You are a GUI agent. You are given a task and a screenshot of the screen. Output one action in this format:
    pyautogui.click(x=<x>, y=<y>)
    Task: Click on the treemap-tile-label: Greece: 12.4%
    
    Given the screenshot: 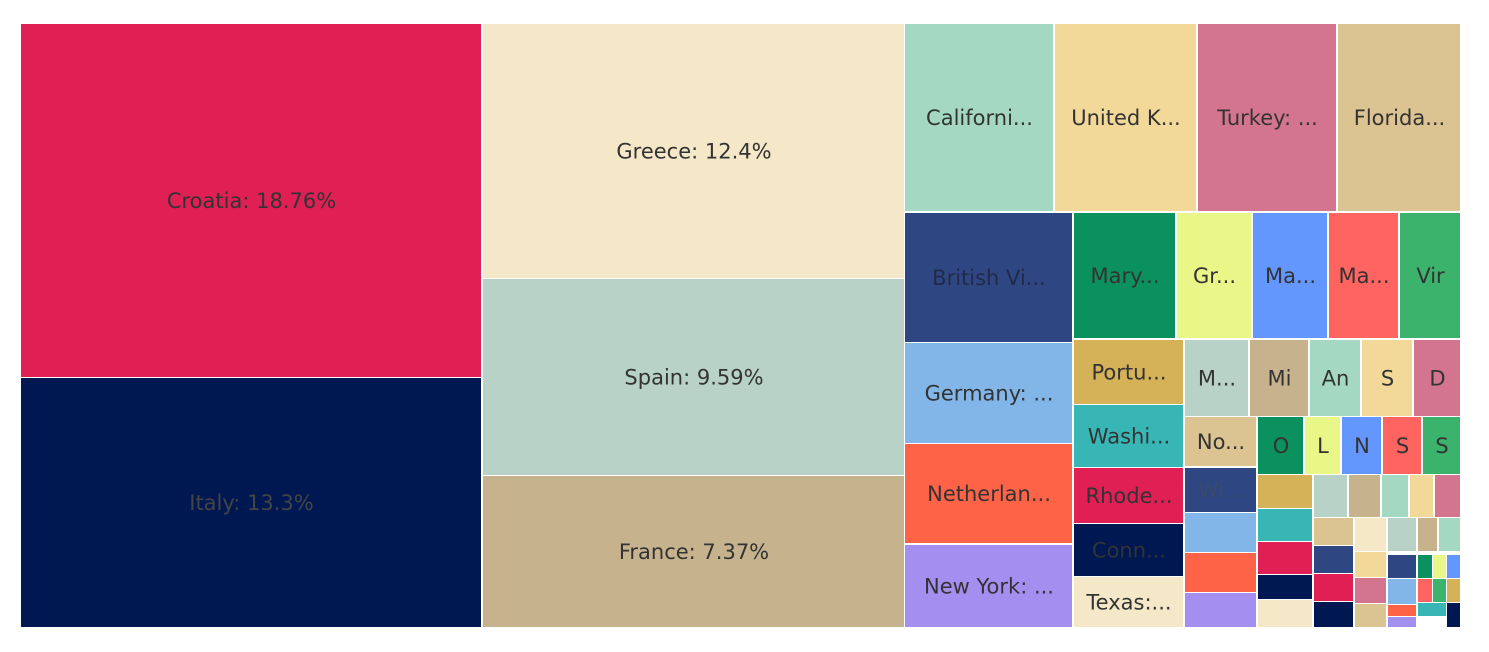 What is the action you would take?
    pyautogui.click(x=693, y=152)
    